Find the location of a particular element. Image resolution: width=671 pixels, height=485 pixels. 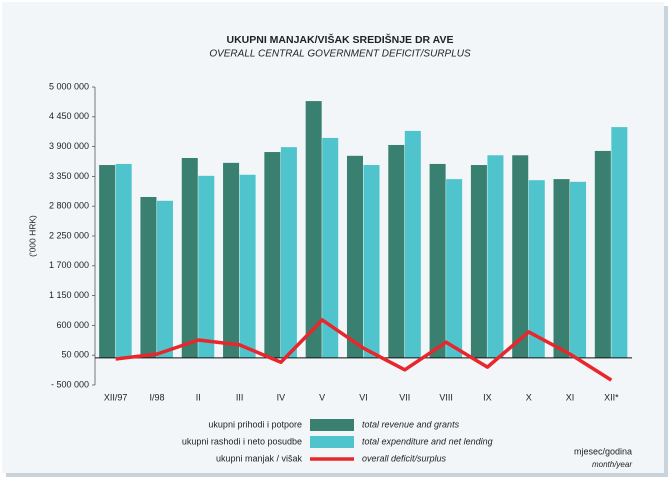

x-tick-label: III is located at coordinates (240, 397).